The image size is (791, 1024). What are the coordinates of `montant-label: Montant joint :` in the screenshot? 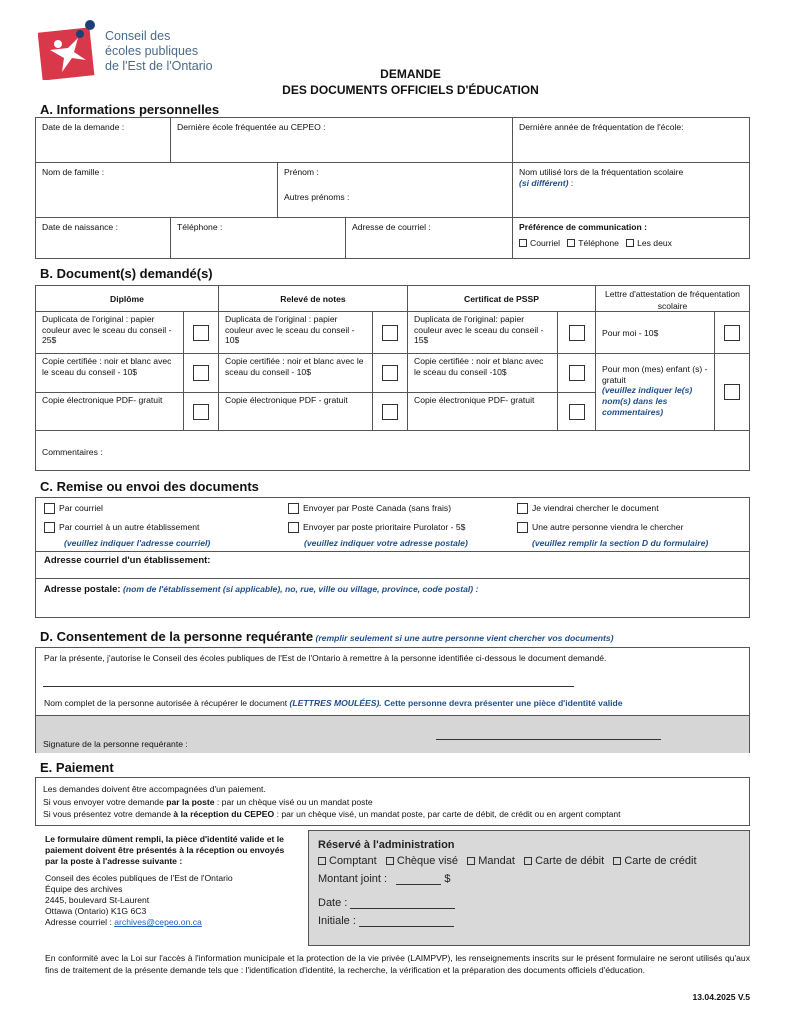 It's located at (353, 879).